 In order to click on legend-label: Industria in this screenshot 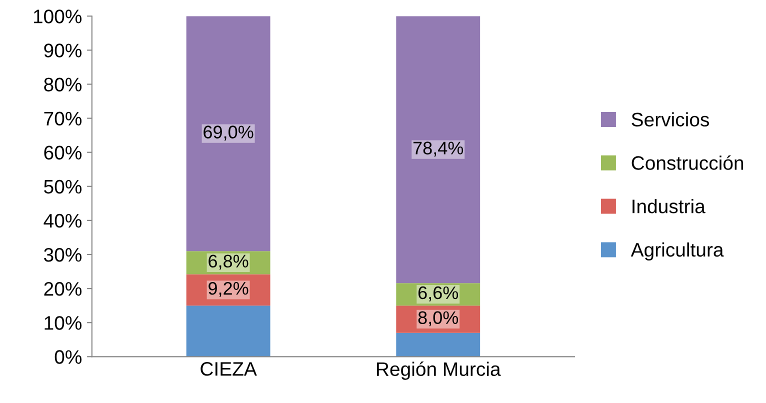, I will do `click(669, 206)`.